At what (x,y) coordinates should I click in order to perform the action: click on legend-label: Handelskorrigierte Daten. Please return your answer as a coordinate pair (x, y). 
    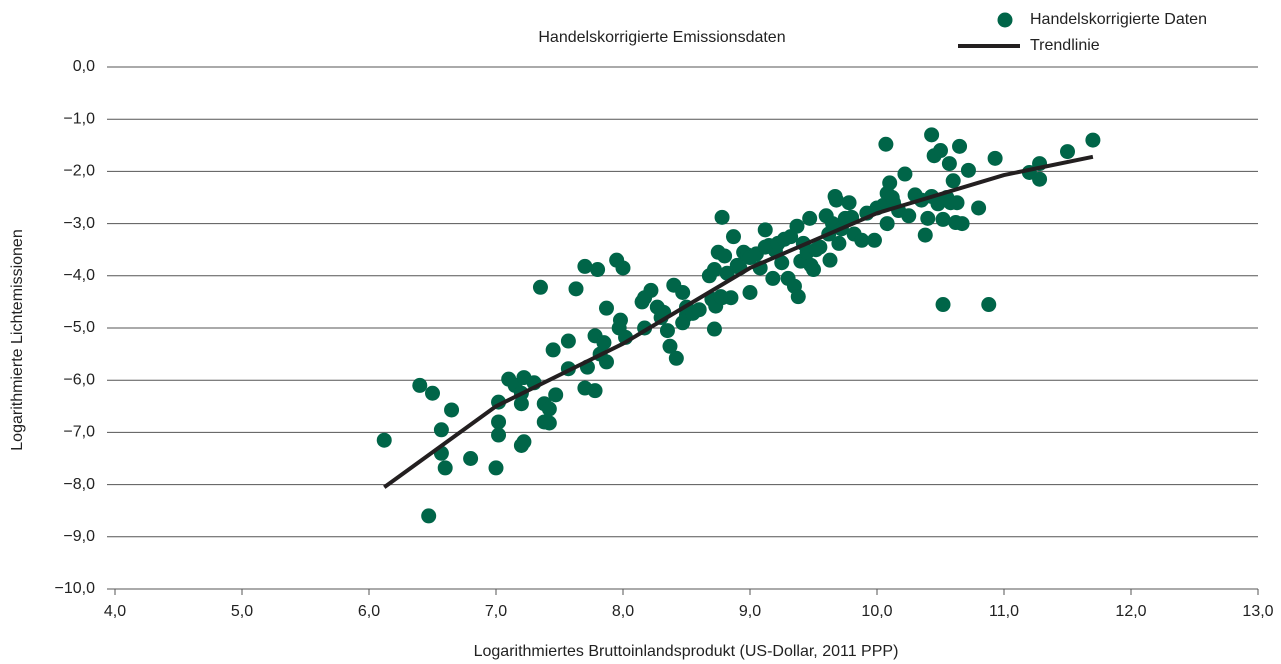
    Looking at the image, I should click on (1118, 19).